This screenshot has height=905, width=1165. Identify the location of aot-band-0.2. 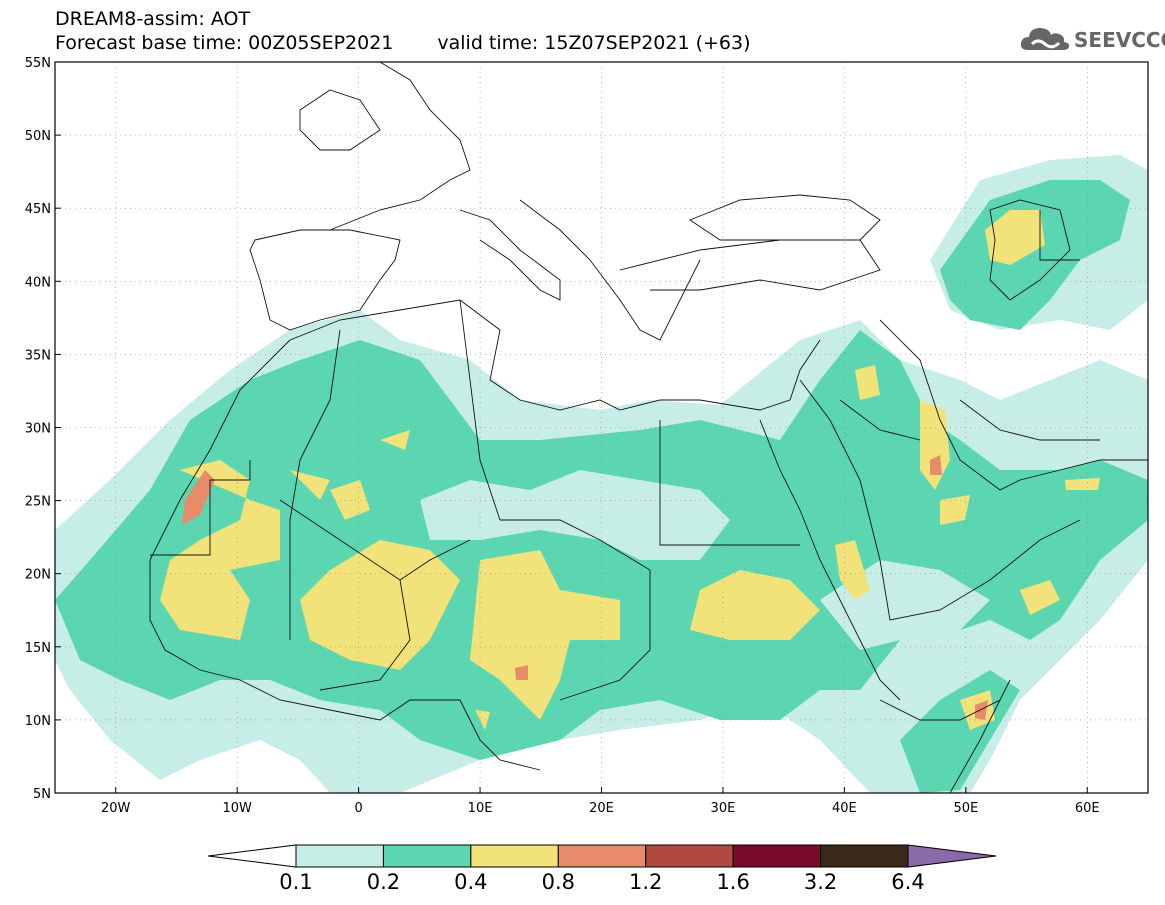
(1035, 255).